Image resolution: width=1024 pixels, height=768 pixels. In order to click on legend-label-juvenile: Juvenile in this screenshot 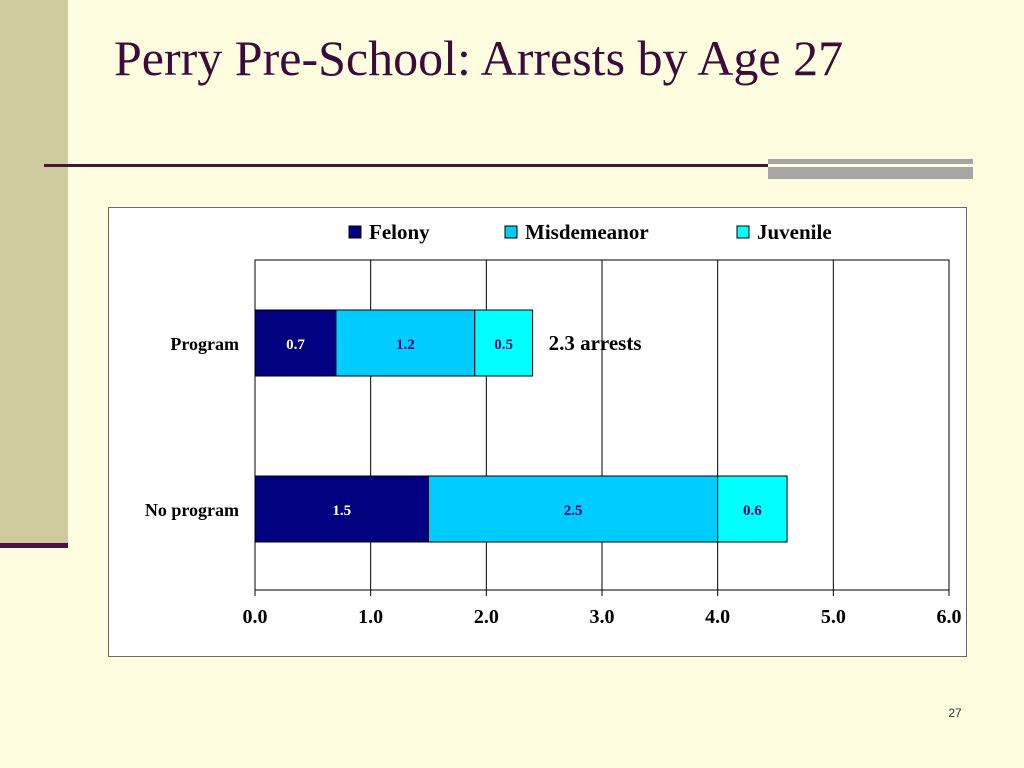, I will do `click(794, 232)`.